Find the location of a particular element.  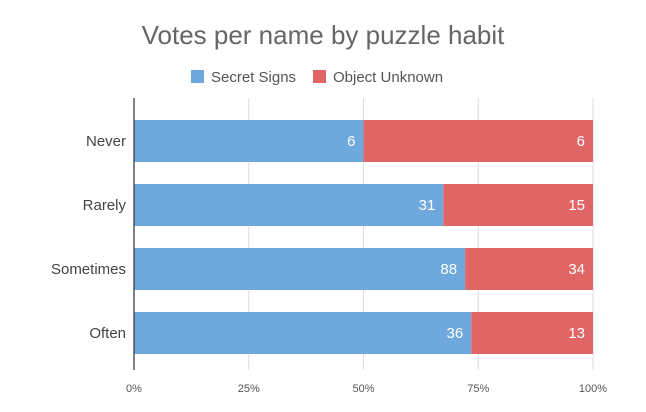

legend: Secret Signs Object Unknown is located at coordinates (317, 77).